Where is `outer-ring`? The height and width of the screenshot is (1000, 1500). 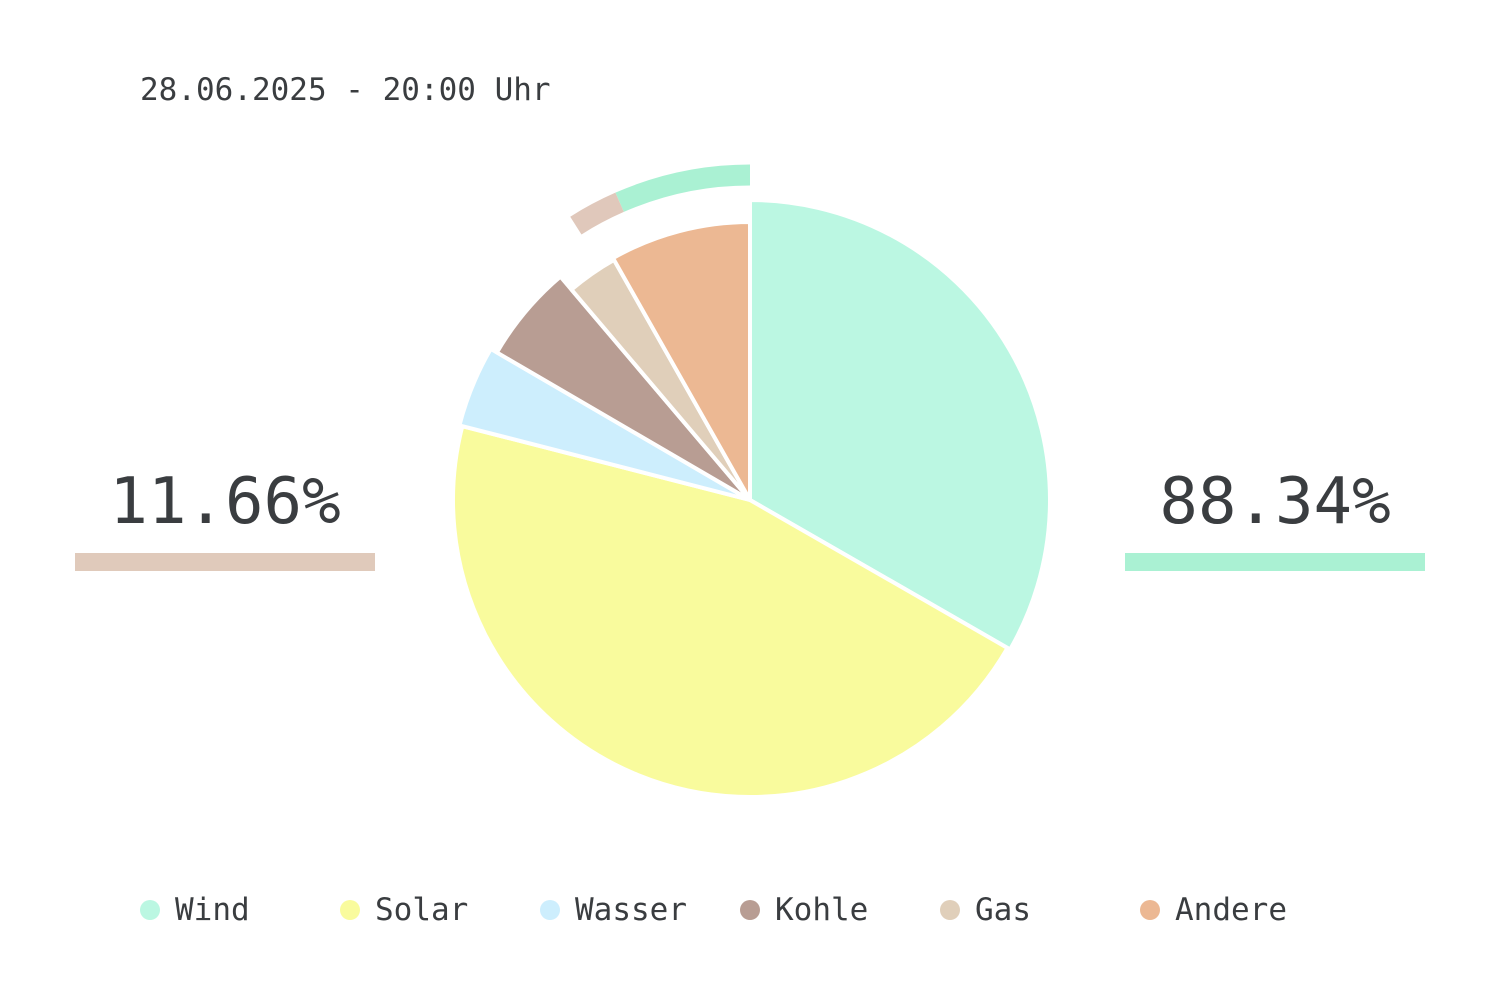
outer-ring is located at coordinates (660, 199).